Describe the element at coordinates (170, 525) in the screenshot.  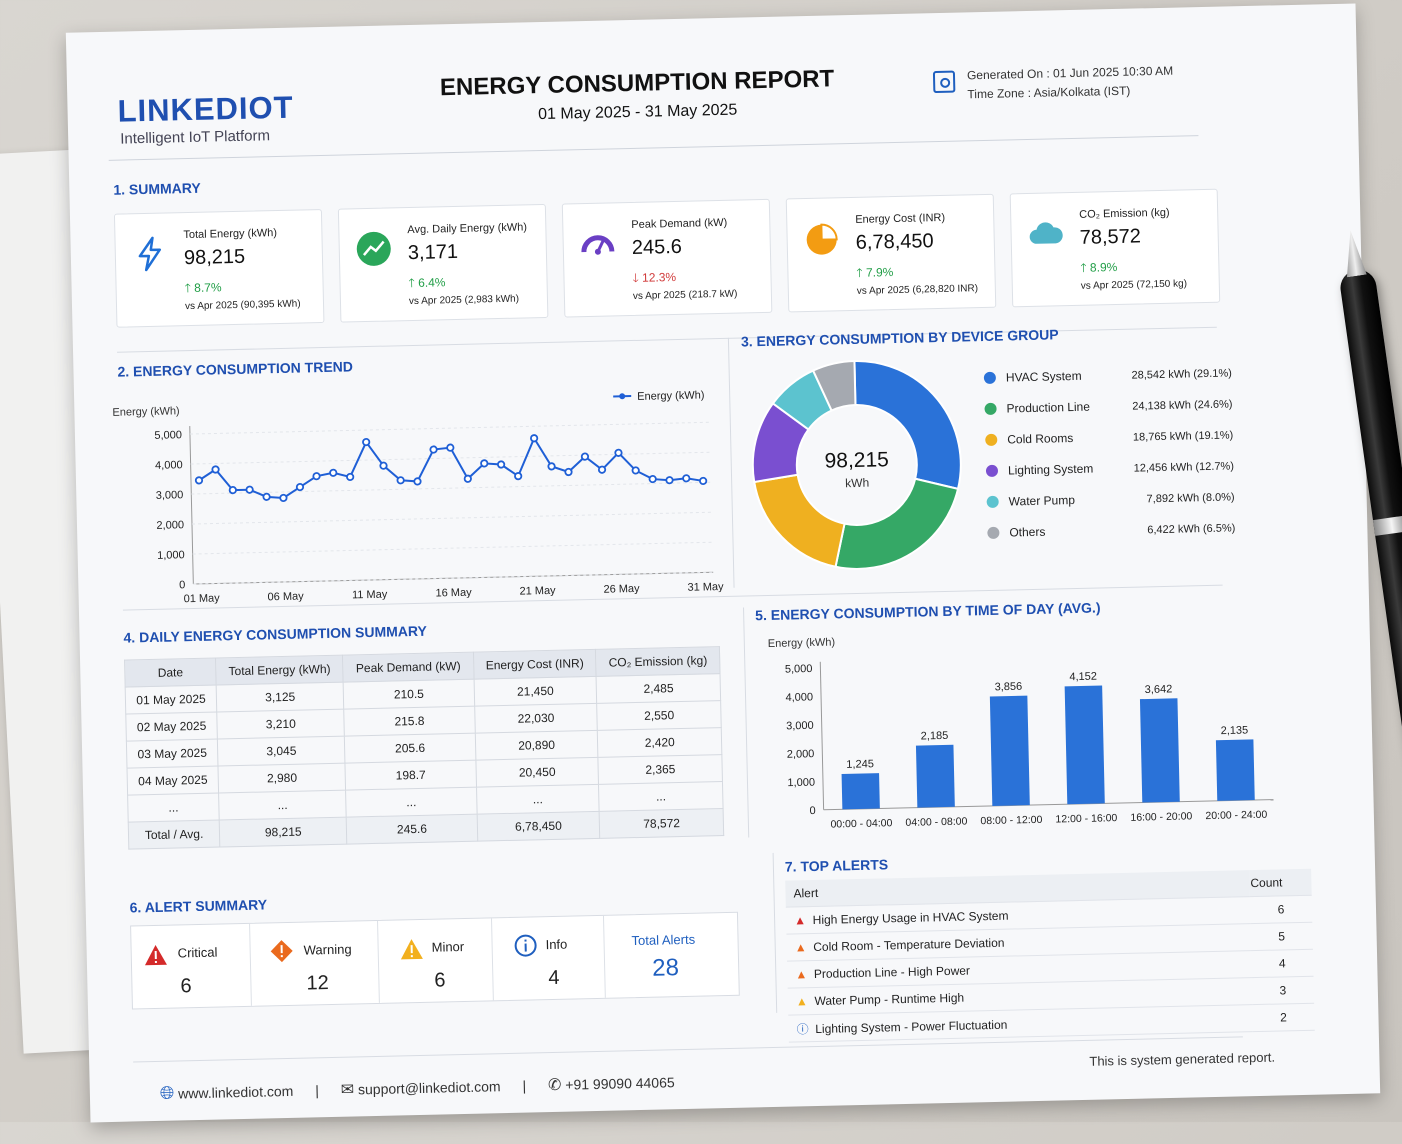
I see `y-tick-label: 2,000` at that location.